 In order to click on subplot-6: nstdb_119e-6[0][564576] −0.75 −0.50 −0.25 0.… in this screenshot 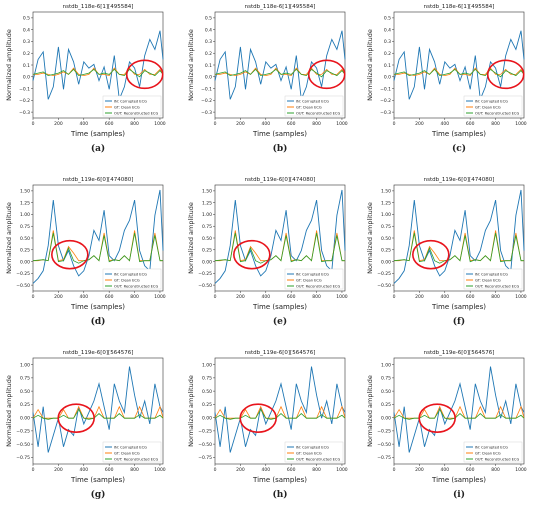, I will do `click(85, 425)`.